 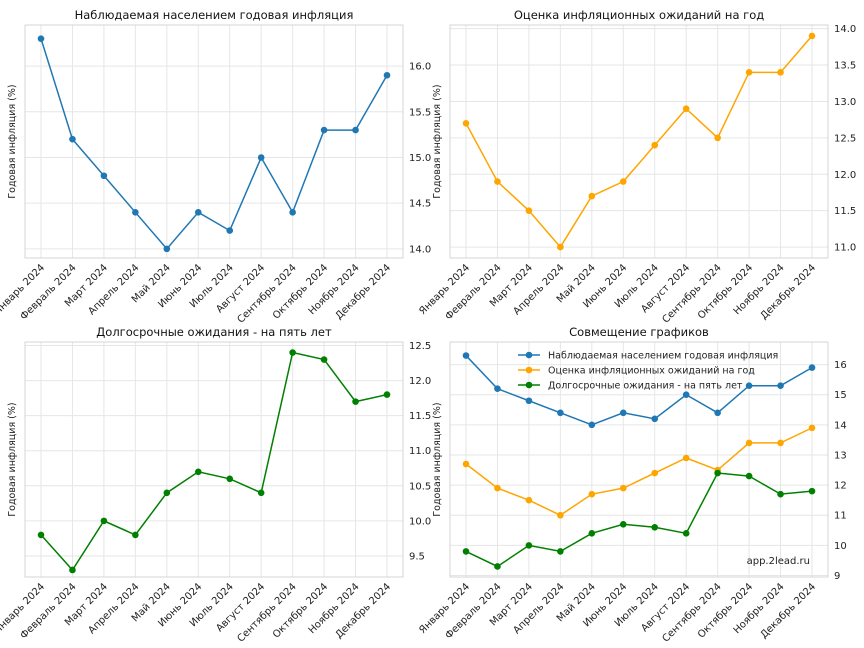 I want to click on y-tick-label: 11, so click(x=840, y=516).